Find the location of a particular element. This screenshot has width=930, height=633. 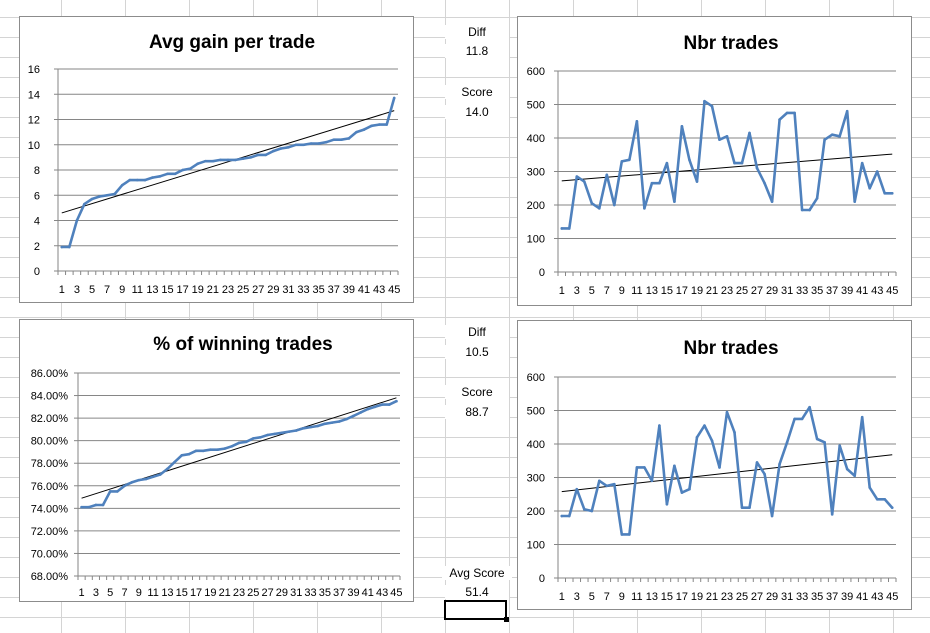

chart-4-xtick-label: 1 is located at coordinates (562, 597).